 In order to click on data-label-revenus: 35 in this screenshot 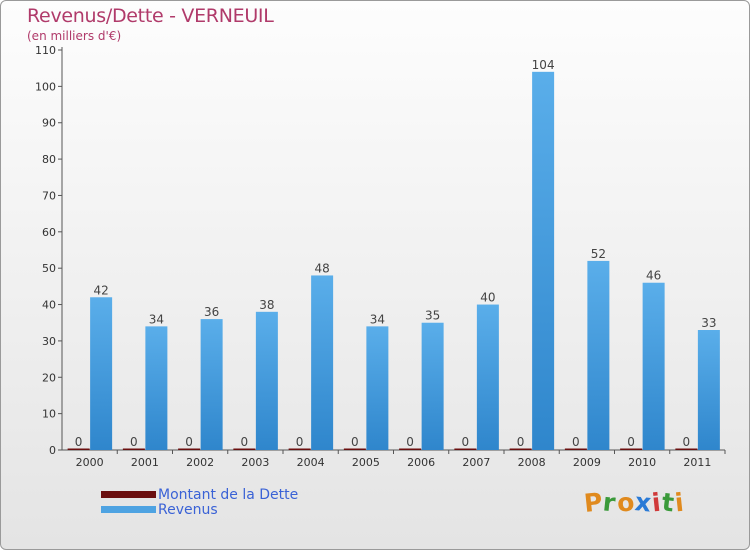, I will do `click(432, 316)`.